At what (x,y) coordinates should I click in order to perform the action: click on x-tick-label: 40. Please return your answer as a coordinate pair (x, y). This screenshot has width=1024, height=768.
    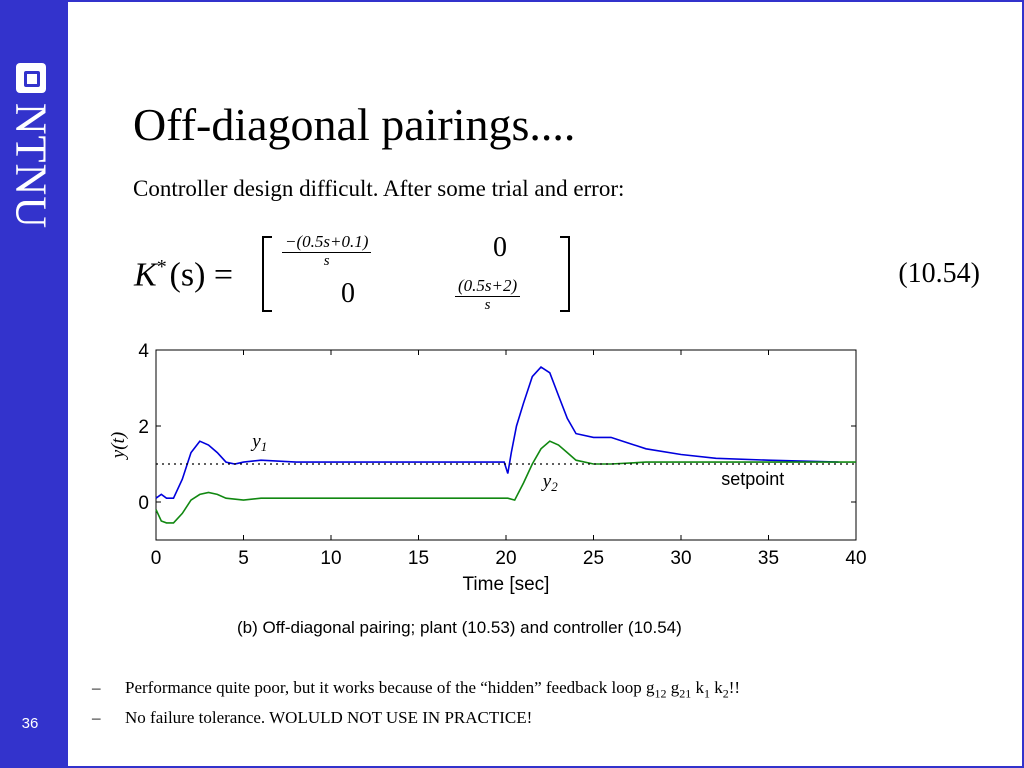
    Looking at the image, I should click on (855, 558).